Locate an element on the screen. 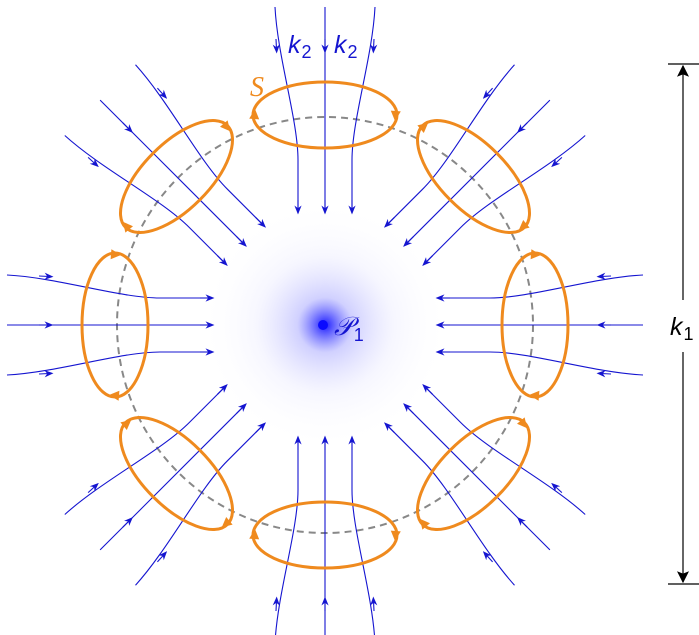  k1-sub: 1 is located at coordinates (689, 334).